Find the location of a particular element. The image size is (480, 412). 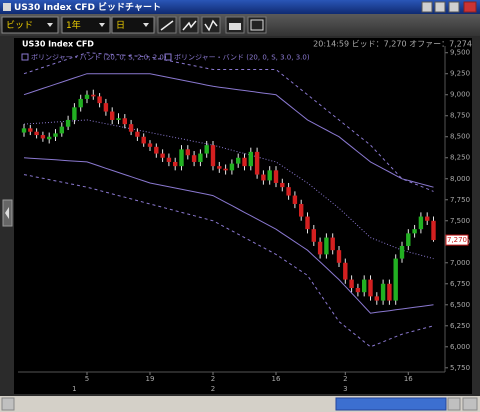

draw-tool-button is located at coordinates (189, 25).